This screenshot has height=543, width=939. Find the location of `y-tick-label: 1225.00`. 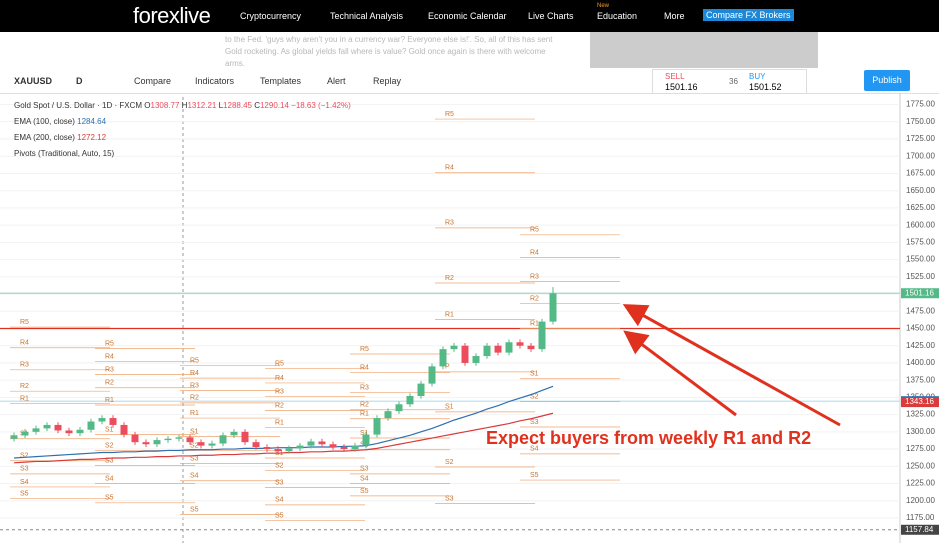

y-tick-label: 1225.00 is located at coordinates (920, 483).